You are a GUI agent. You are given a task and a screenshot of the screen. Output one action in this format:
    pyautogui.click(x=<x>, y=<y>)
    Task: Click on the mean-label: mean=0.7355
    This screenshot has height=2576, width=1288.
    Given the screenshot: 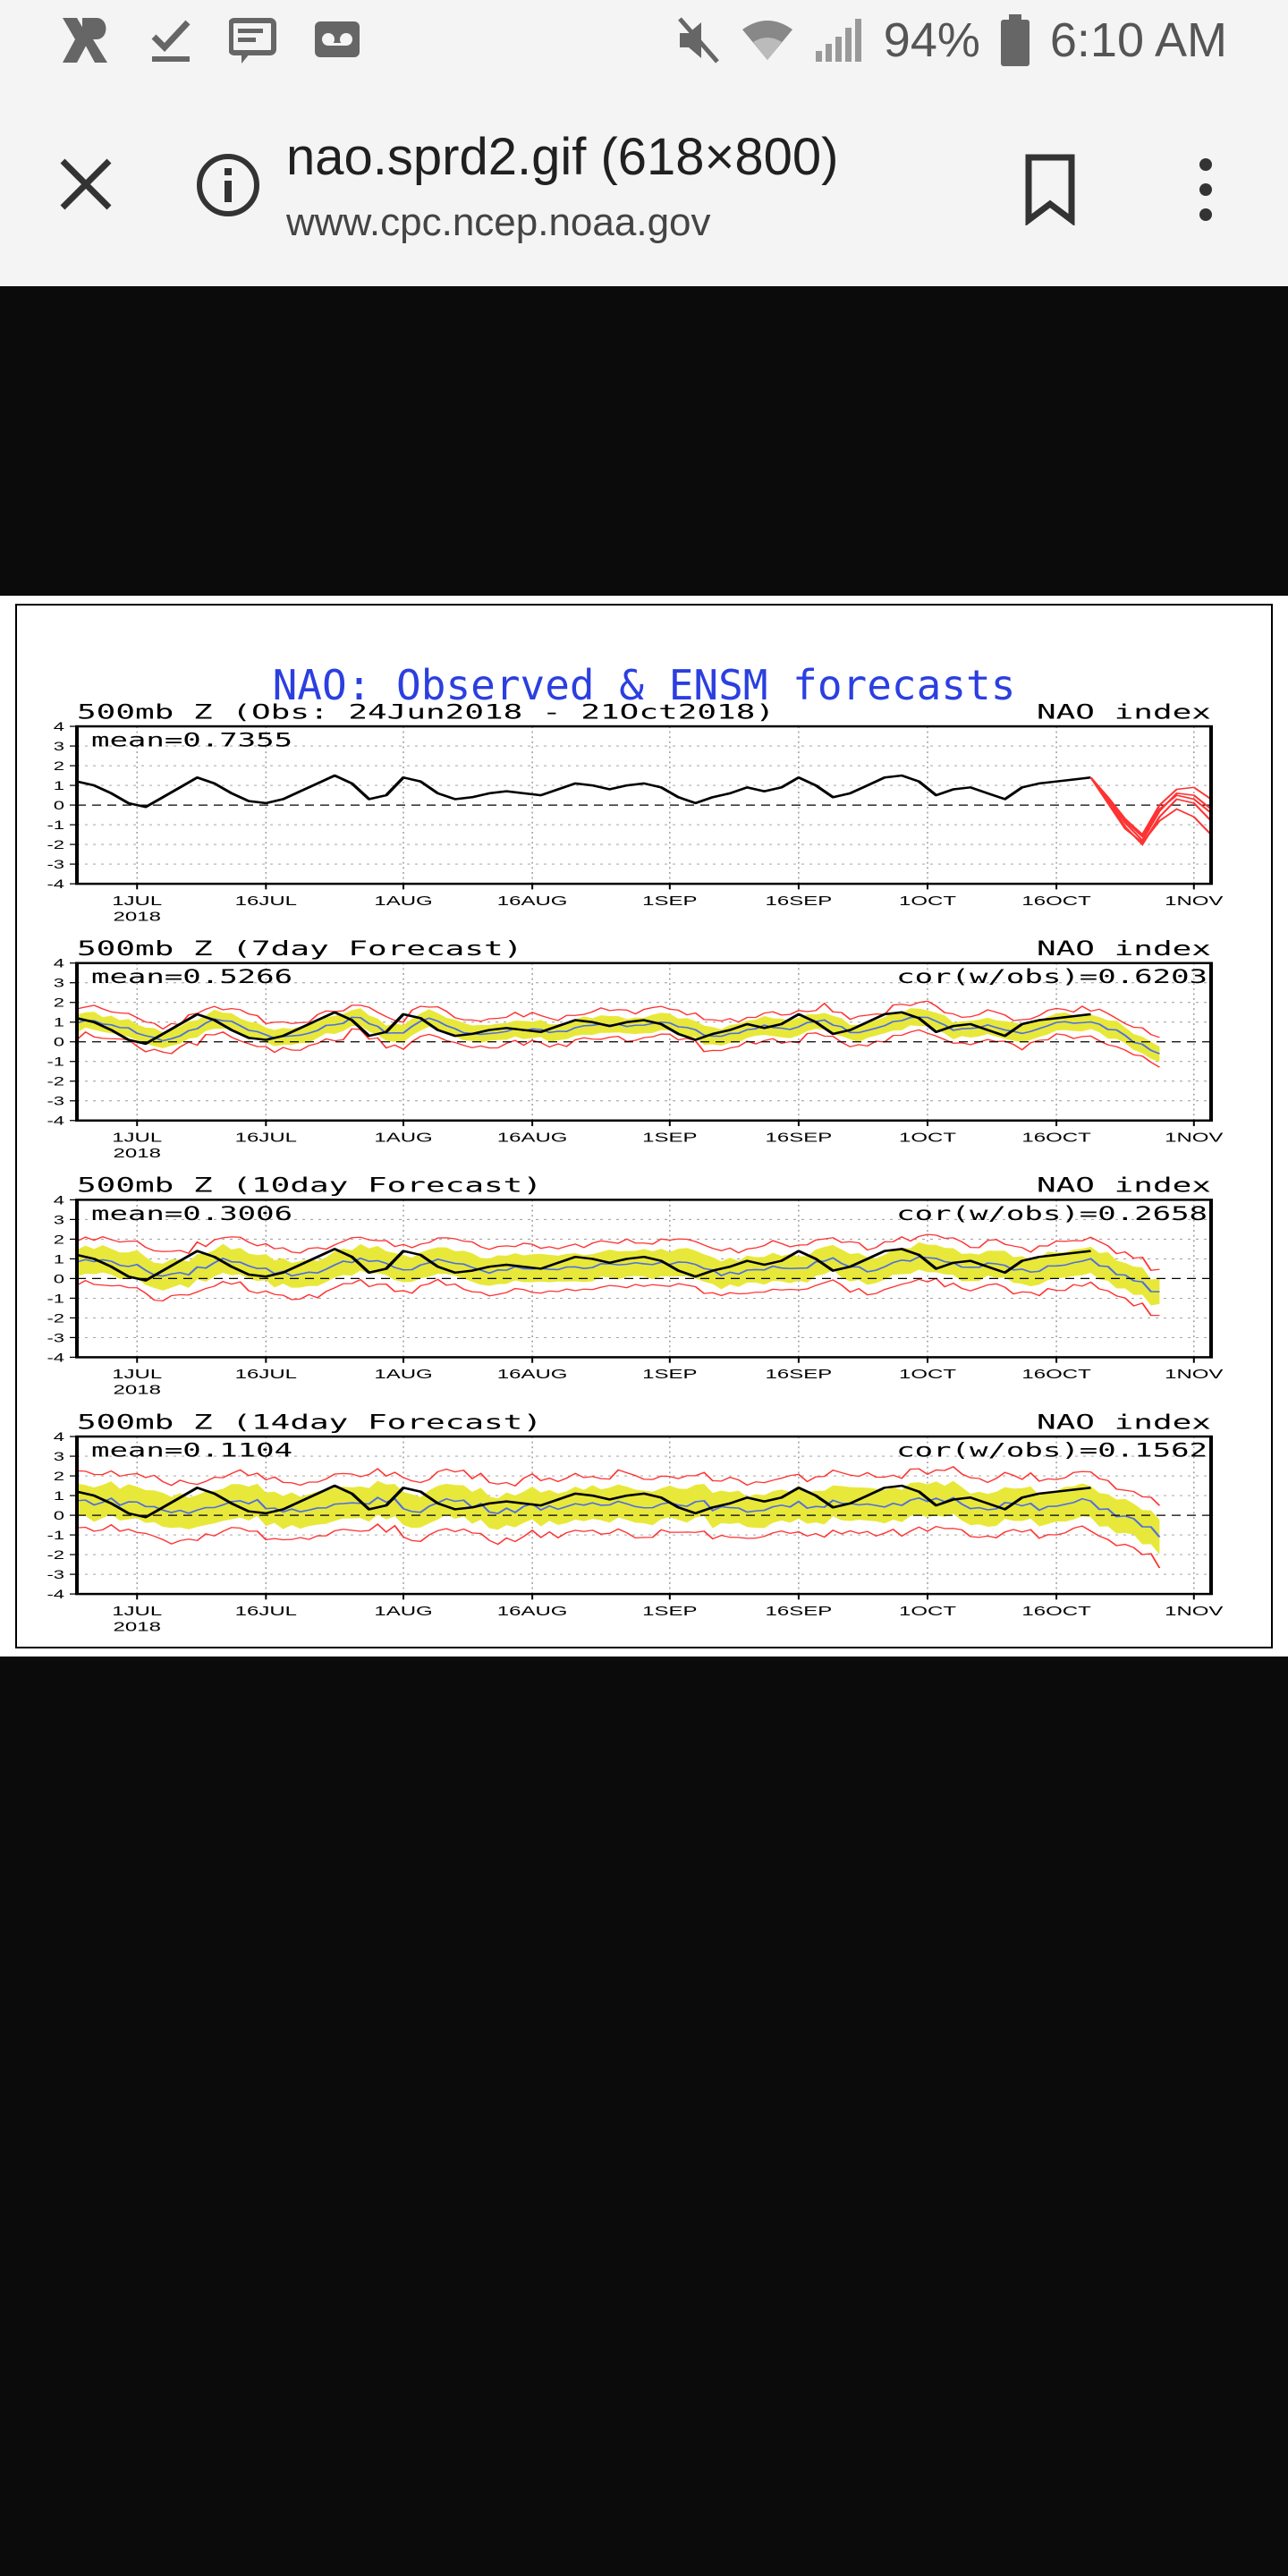 What is the action you would take?
    pyautogui.click(x=191, y=740)
    